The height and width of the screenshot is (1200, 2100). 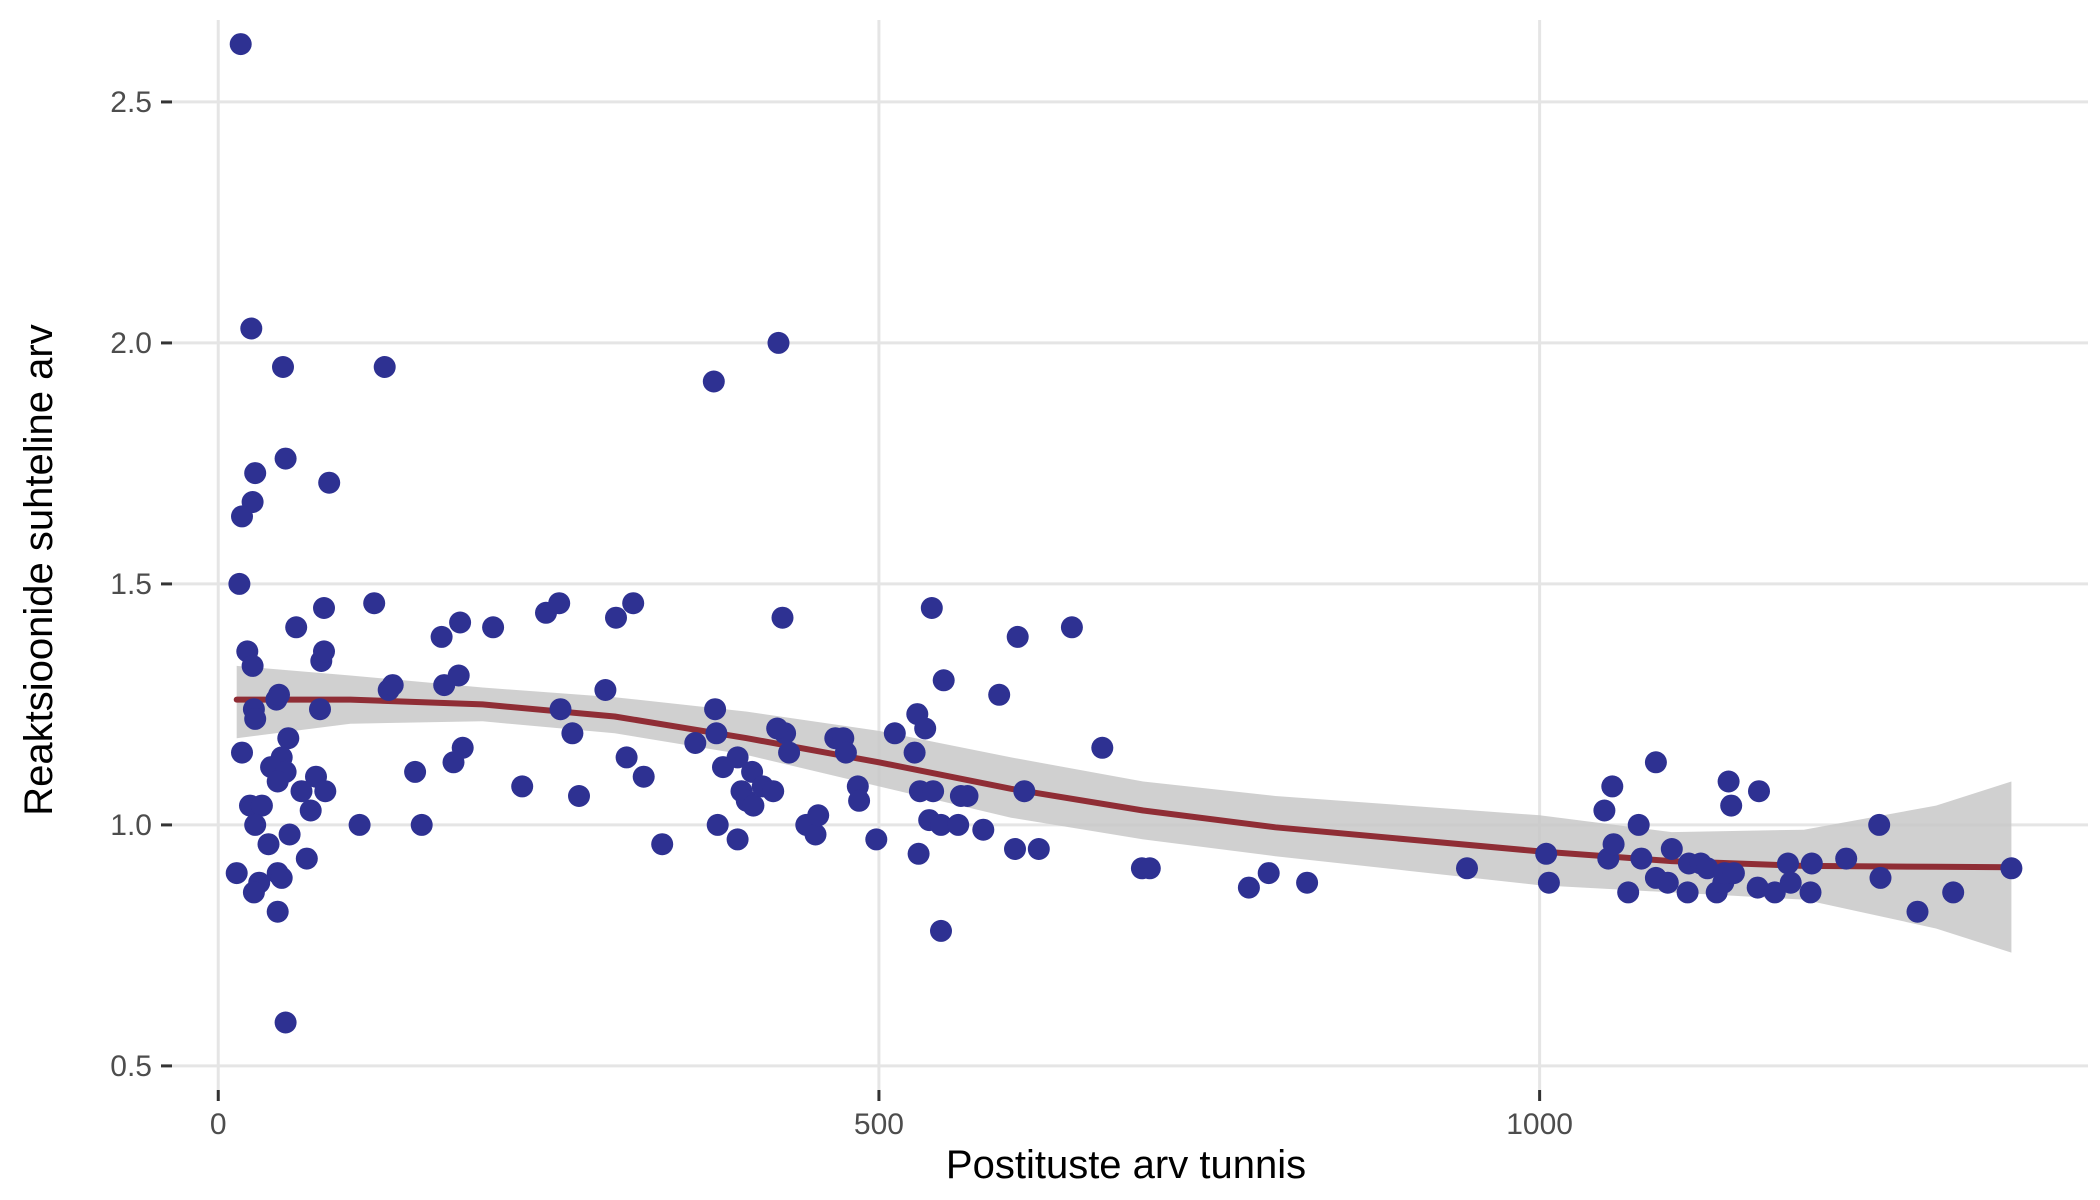 I want to click on y-tick-label: 2.0, so click(x=131, y=343).